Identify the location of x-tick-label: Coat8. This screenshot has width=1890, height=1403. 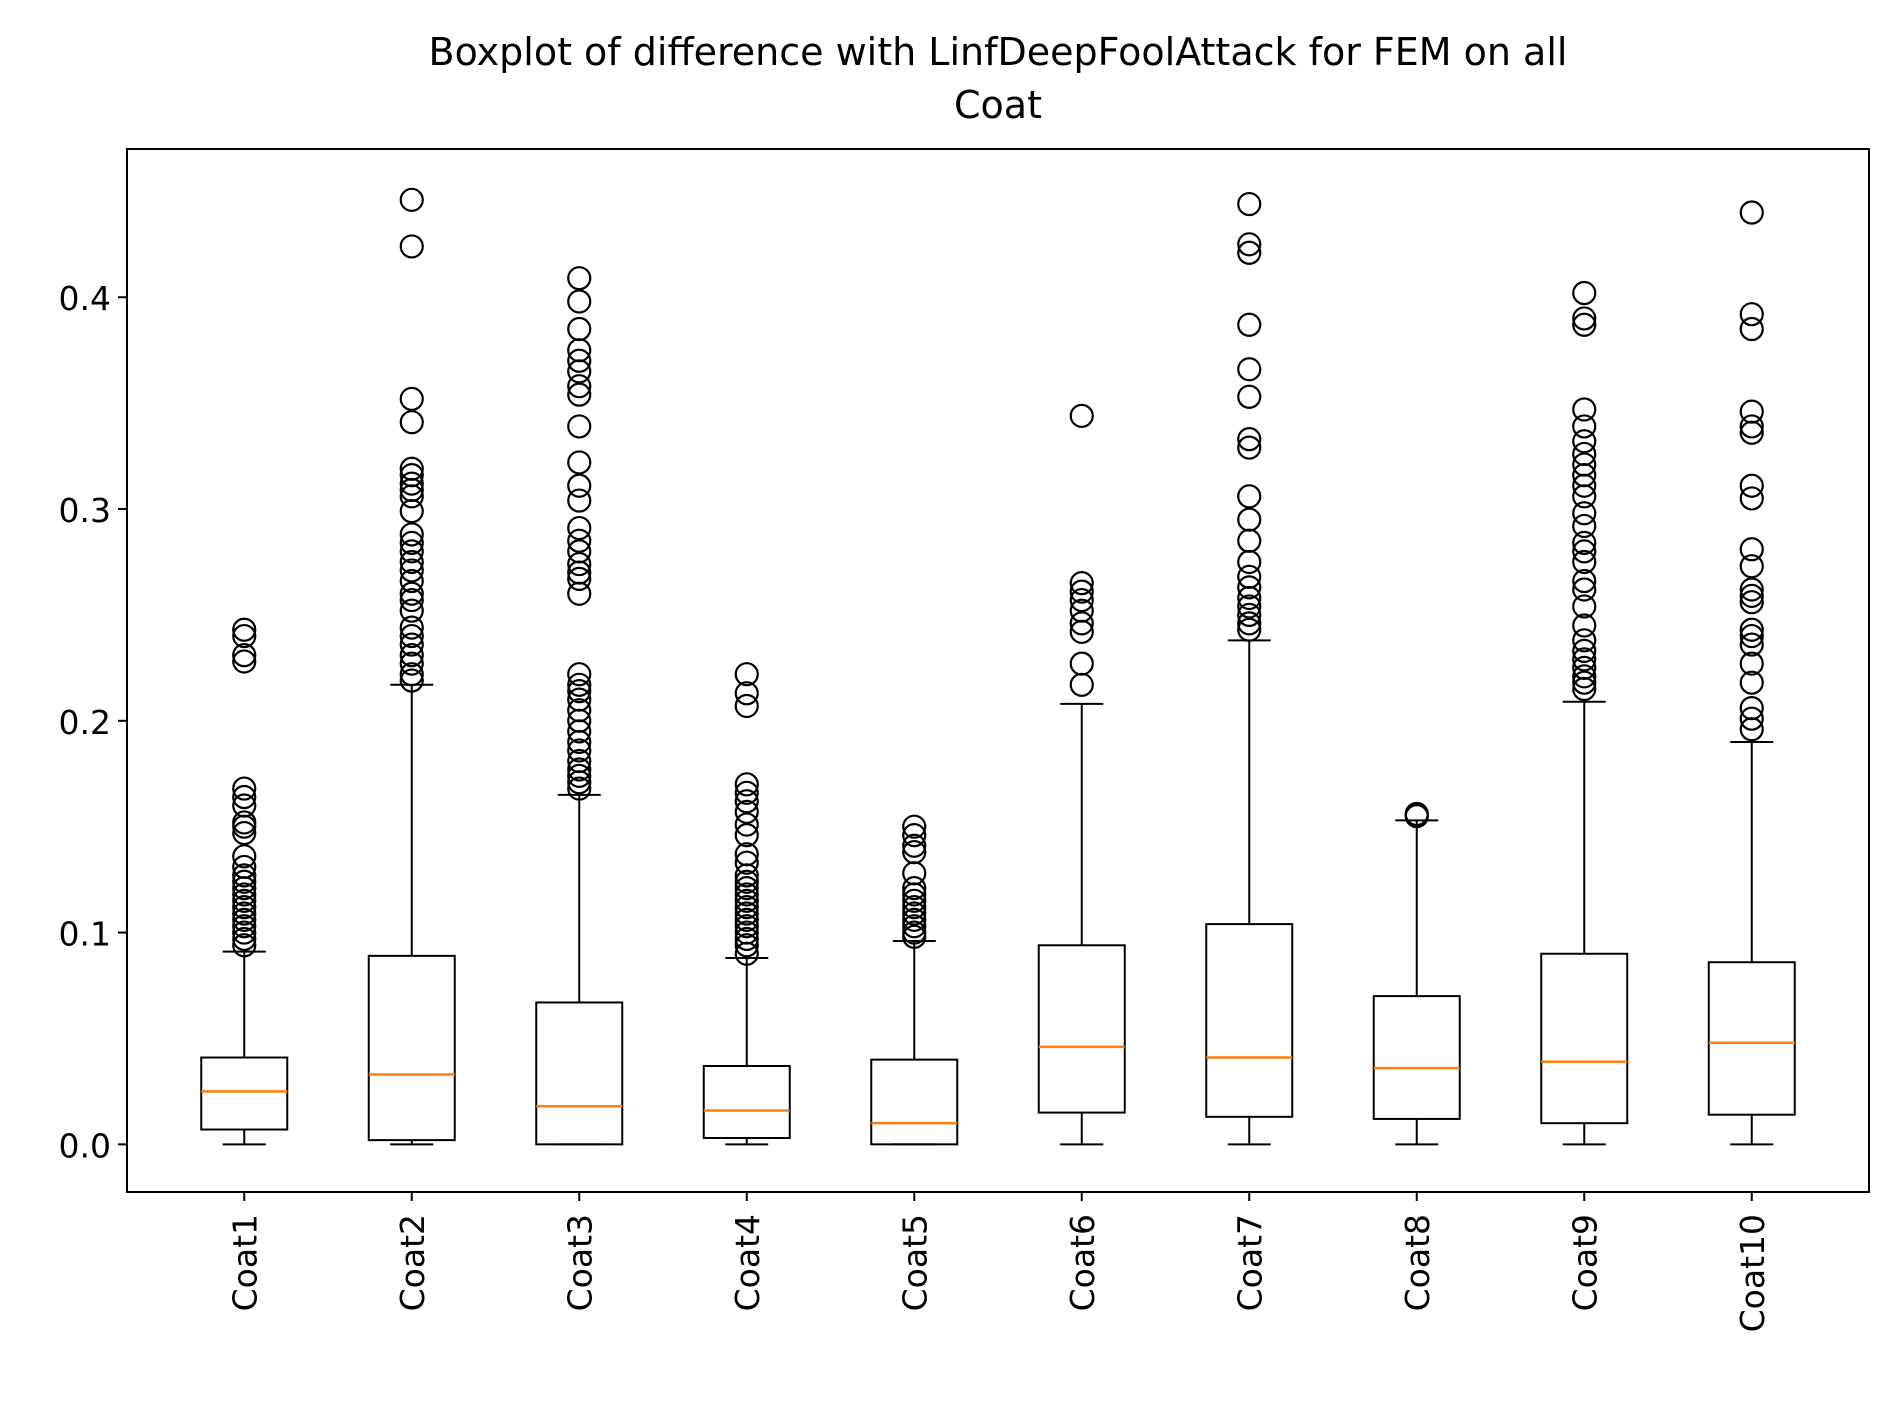
(1417, 1262).